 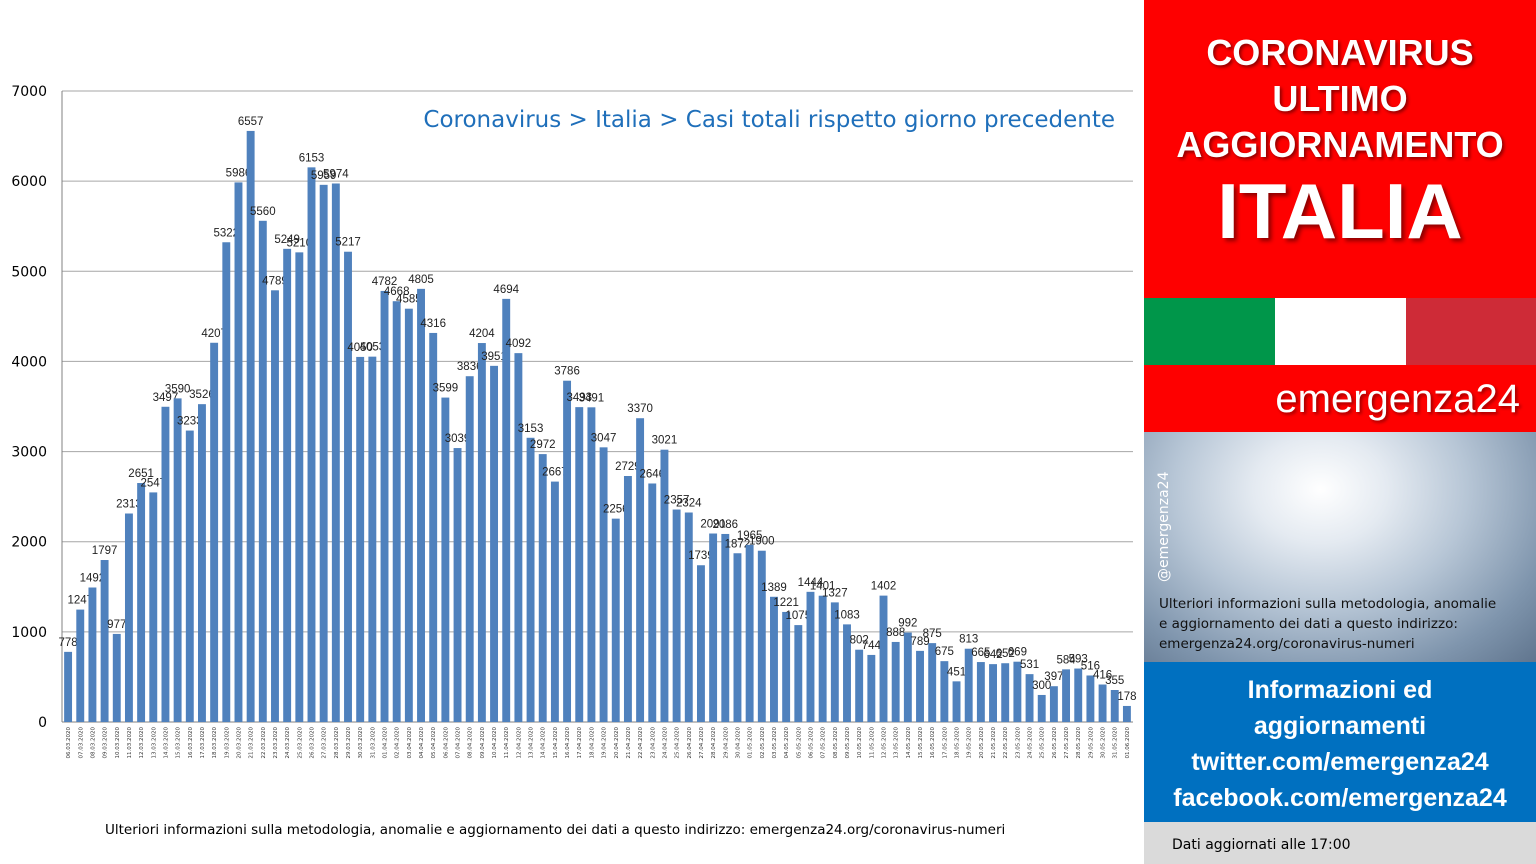 What do you see at coordinates (994, 743) in the screenshot?
I see `x-tick-label: 21.05.2020` at bounding box center [994, 743].